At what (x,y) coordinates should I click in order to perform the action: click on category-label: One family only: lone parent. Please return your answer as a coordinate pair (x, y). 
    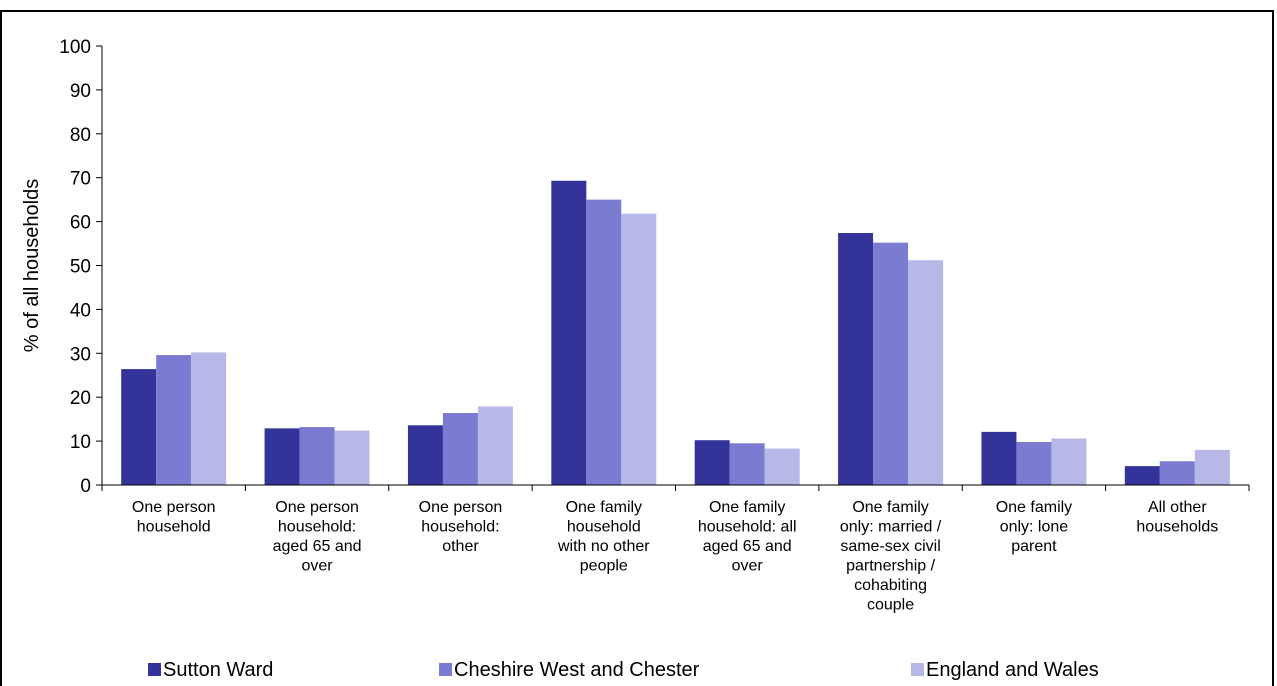
    Looking at the image, I should click on (1034, 527).